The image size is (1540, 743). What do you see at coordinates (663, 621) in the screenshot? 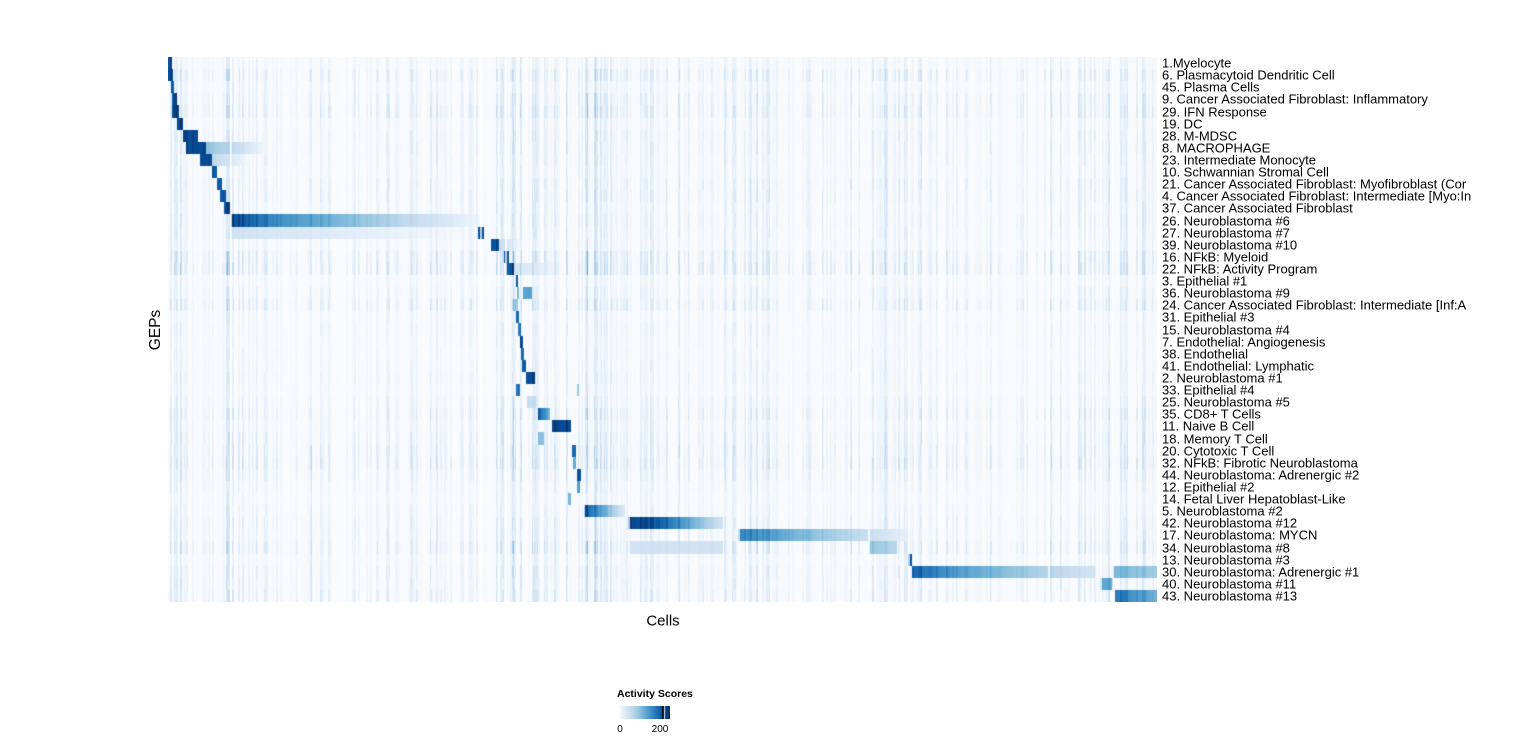
I see `x-axis-label: Cells` at bounding box center [663, 621].